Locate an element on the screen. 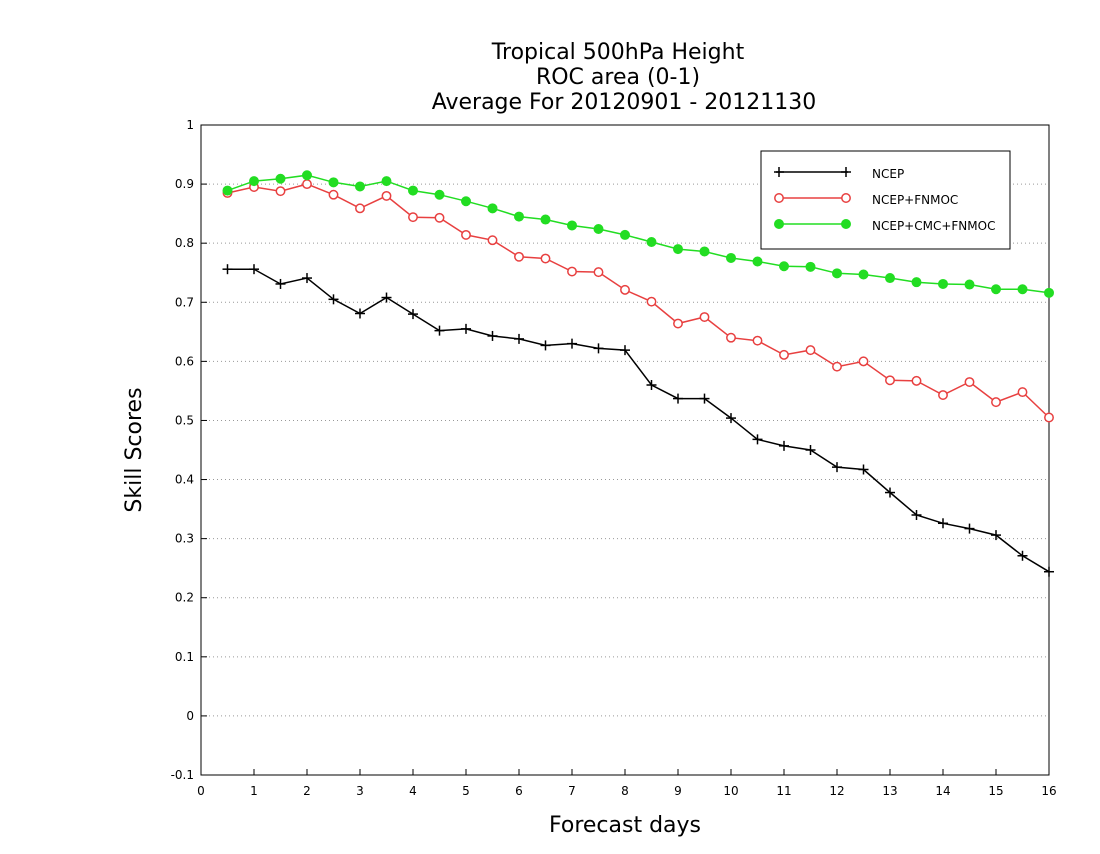  y-tick-label: 0.7 is located at coordinates (184, 302).